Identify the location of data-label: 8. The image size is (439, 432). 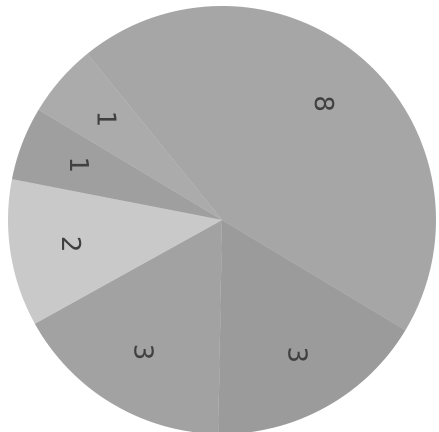
(323, 103).